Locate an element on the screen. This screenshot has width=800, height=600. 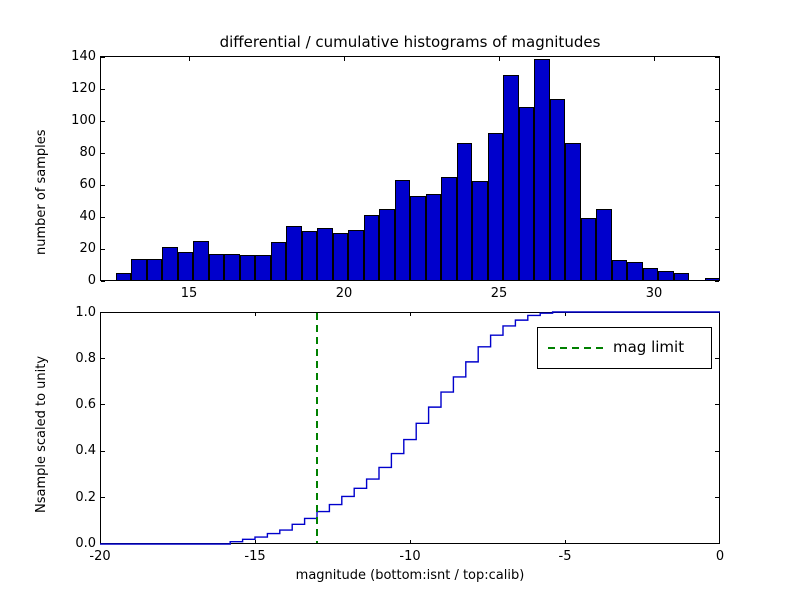
bottom-ytick-08: 0.8 is located at coordinates (85, 358).